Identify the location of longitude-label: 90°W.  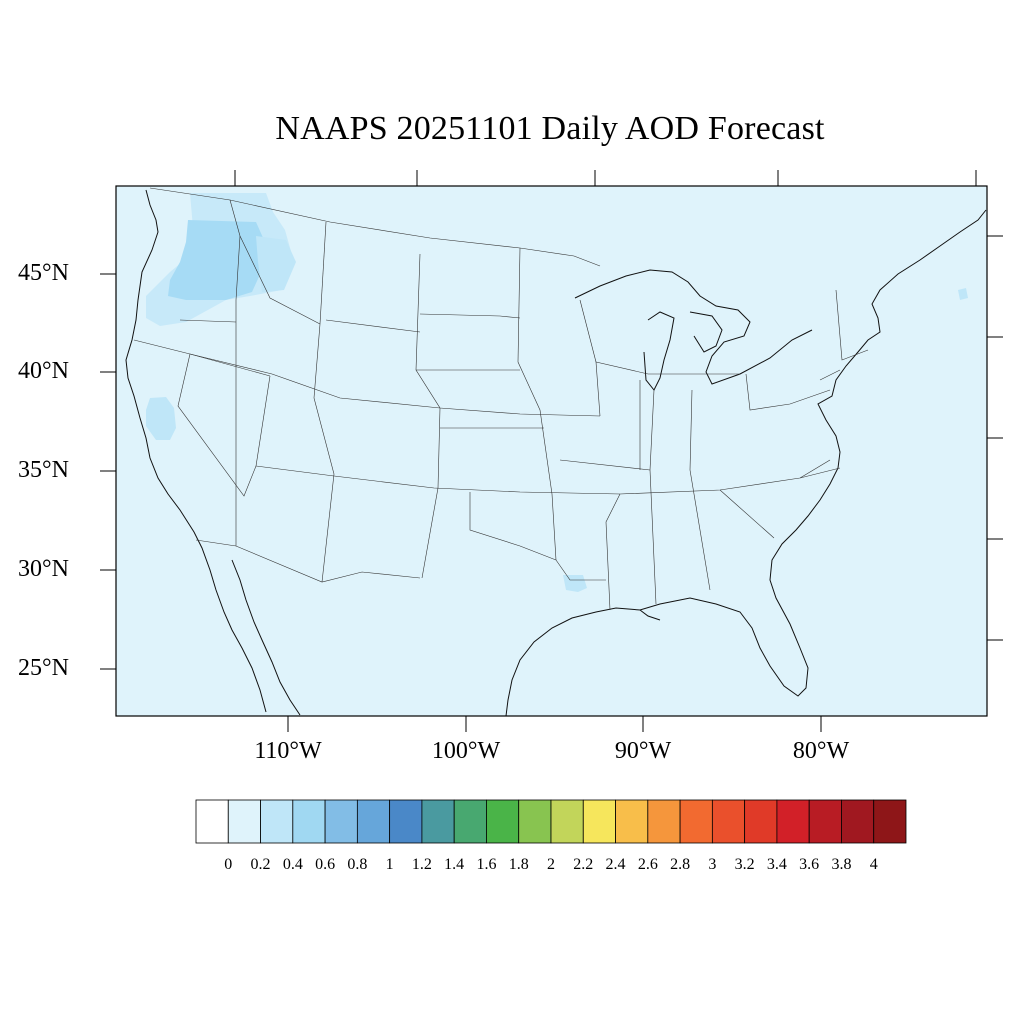
(643, 751).